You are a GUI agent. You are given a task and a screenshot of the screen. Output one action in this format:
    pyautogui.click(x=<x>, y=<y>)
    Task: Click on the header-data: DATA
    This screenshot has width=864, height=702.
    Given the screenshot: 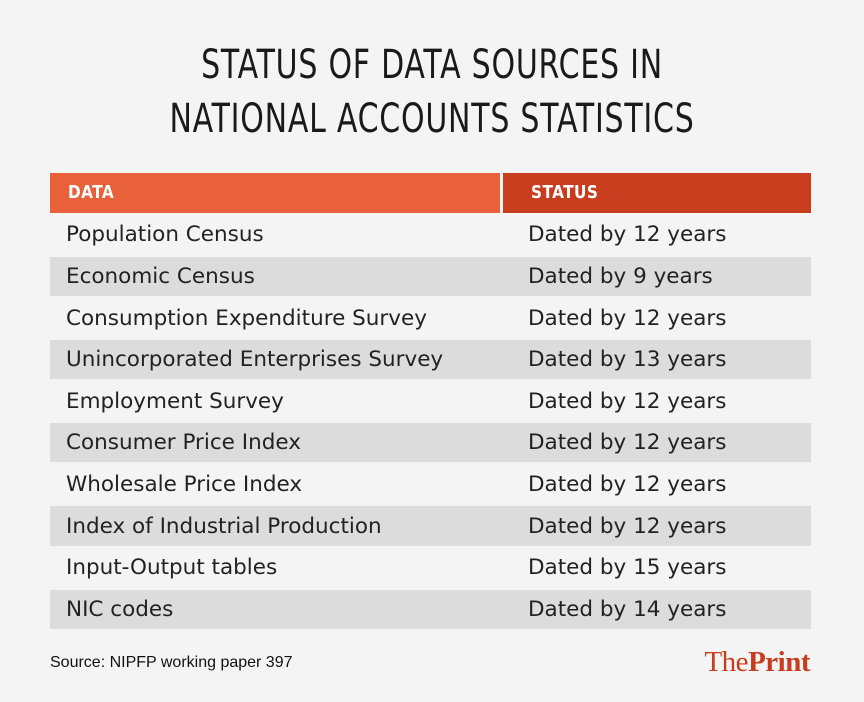 What is the action you would take?
    pyautogui.click(x=275, y=193)
    